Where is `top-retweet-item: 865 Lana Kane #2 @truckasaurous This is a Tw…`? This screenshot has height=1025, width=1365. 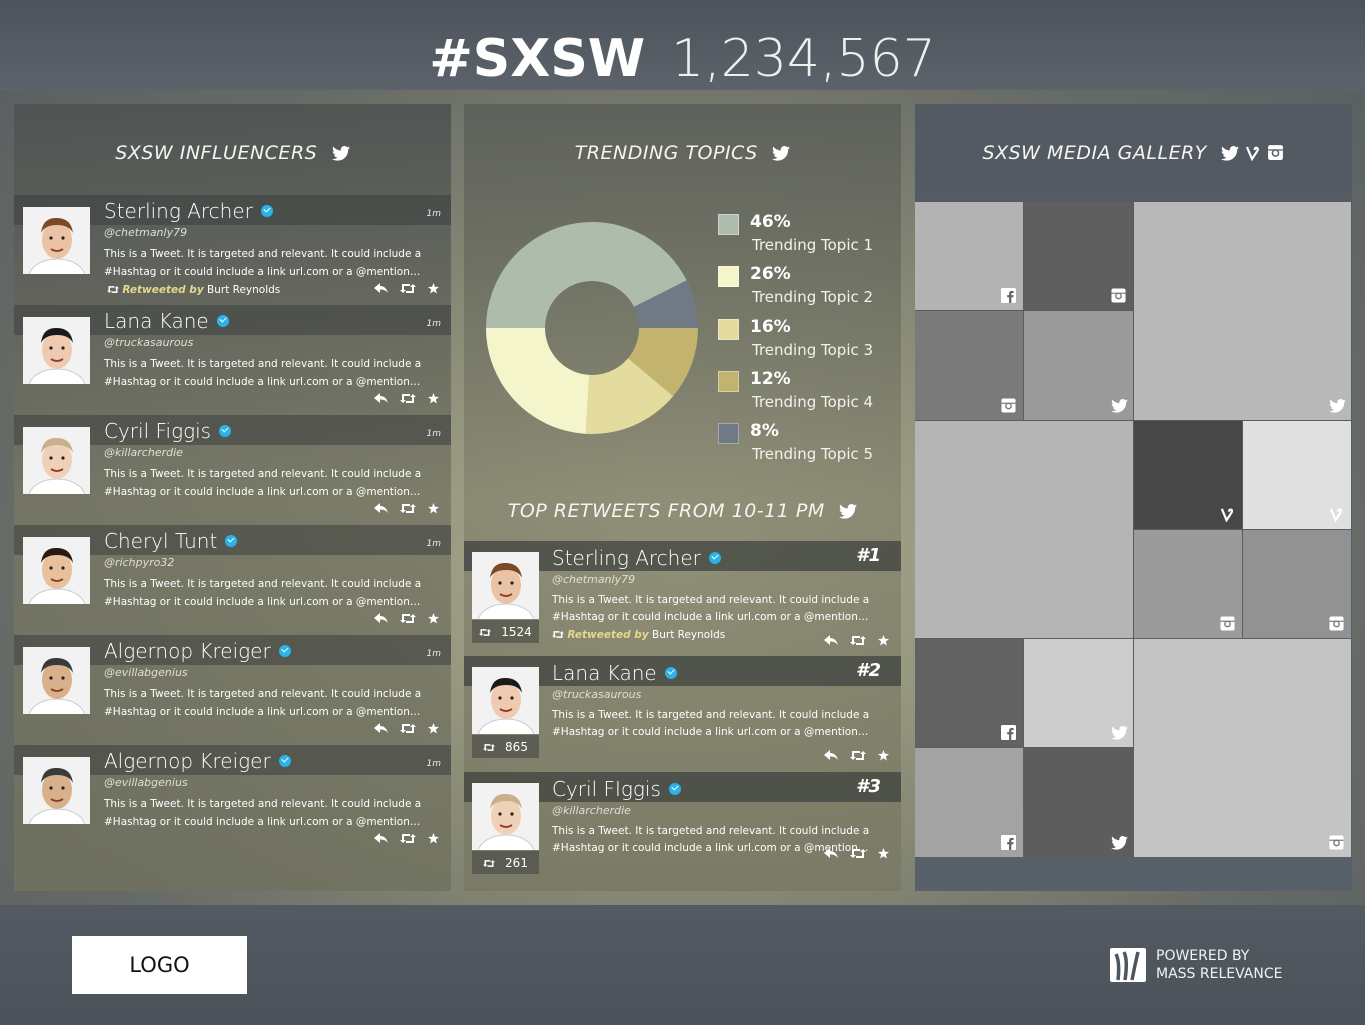 top-retweet-item: 865 Lana Kane #2 @truckasaurous This is a Tw… is located at coordinates (682, 713).